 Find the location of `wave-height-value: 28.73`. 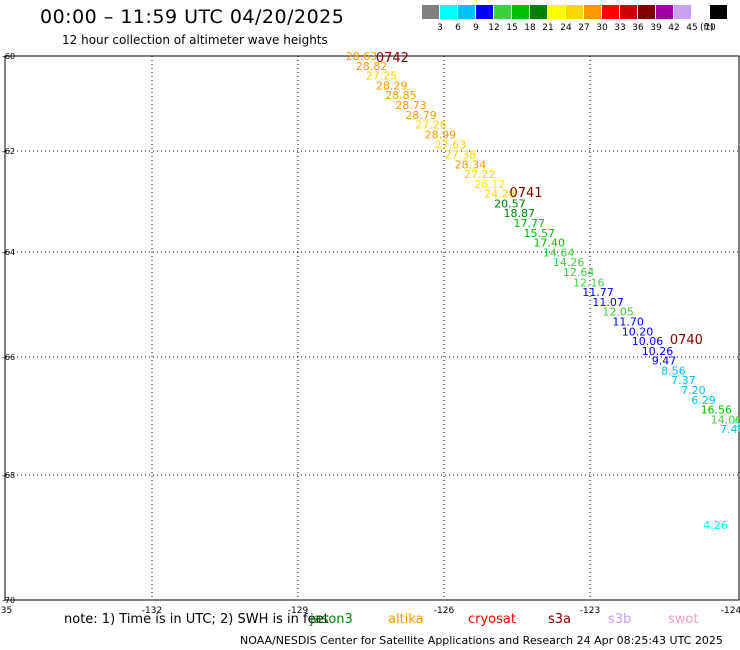

wave-height-value: 28.73 is located at coordinates (411, 105).